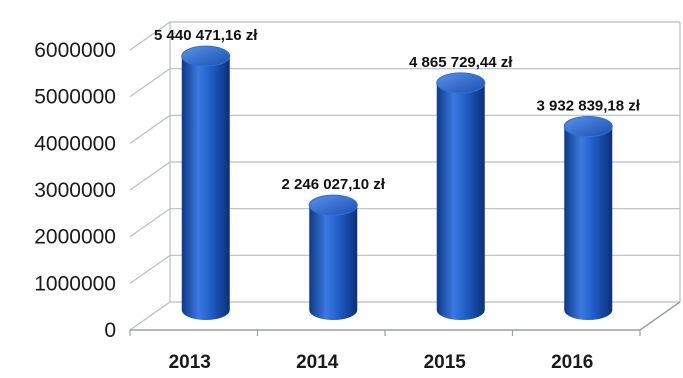 The height and width of the screenshot is (378, 683). I want to click on x-tick-label: 2014, so click(317, 362).